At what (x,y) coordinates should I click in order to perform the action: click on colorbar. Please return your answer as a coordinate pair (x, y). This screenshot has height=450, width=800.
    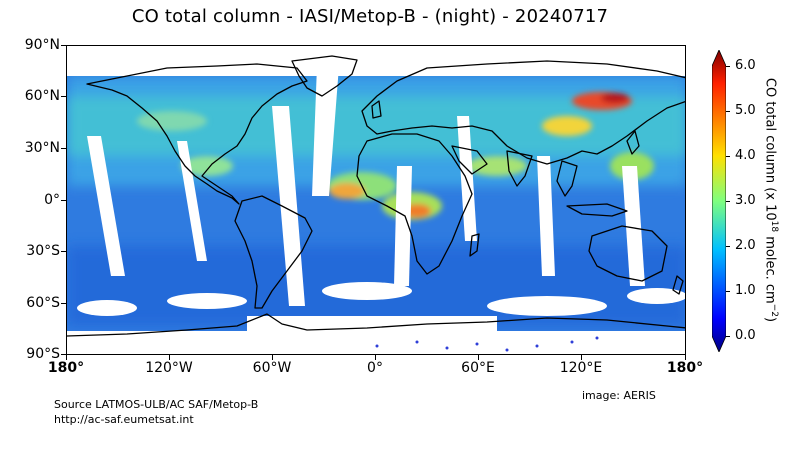
    Looking at the image, I should click on (719, 201).